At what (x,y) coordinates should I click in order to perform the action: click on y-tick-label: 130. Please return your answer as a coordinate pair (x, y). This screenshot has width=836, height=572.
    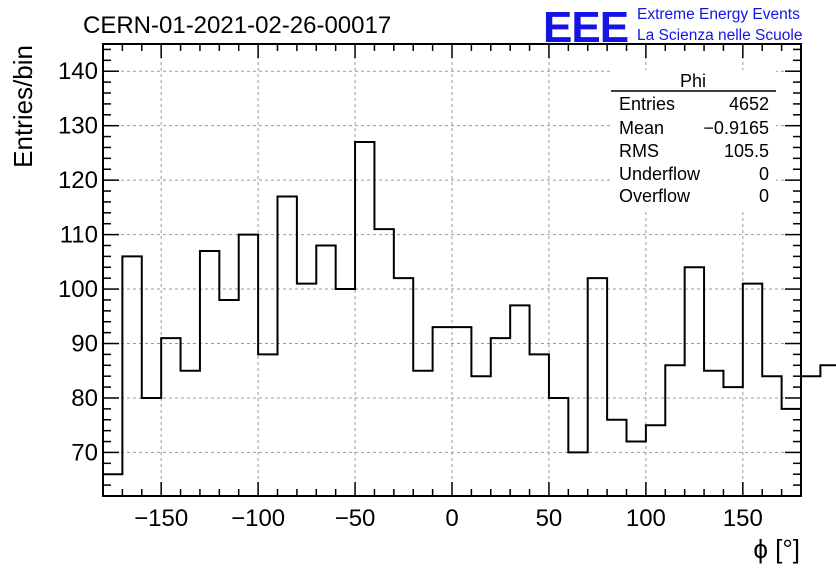
    Looking at the image, I should click on (78, 126).